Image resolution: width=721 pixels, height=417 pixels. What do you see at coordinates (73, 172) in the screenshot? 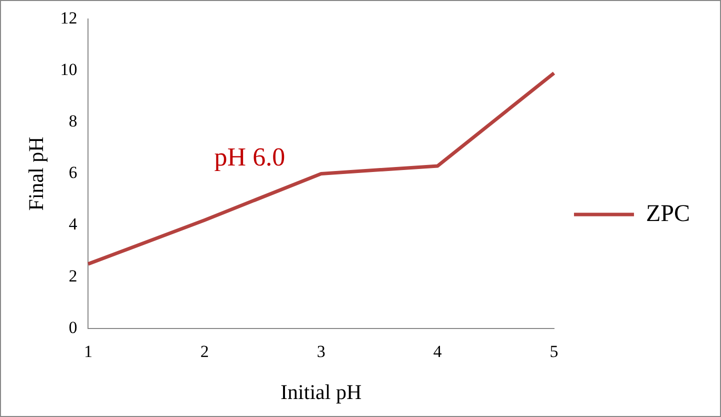
I see `y-tick-label: 6` at bounding box center [73, 172].